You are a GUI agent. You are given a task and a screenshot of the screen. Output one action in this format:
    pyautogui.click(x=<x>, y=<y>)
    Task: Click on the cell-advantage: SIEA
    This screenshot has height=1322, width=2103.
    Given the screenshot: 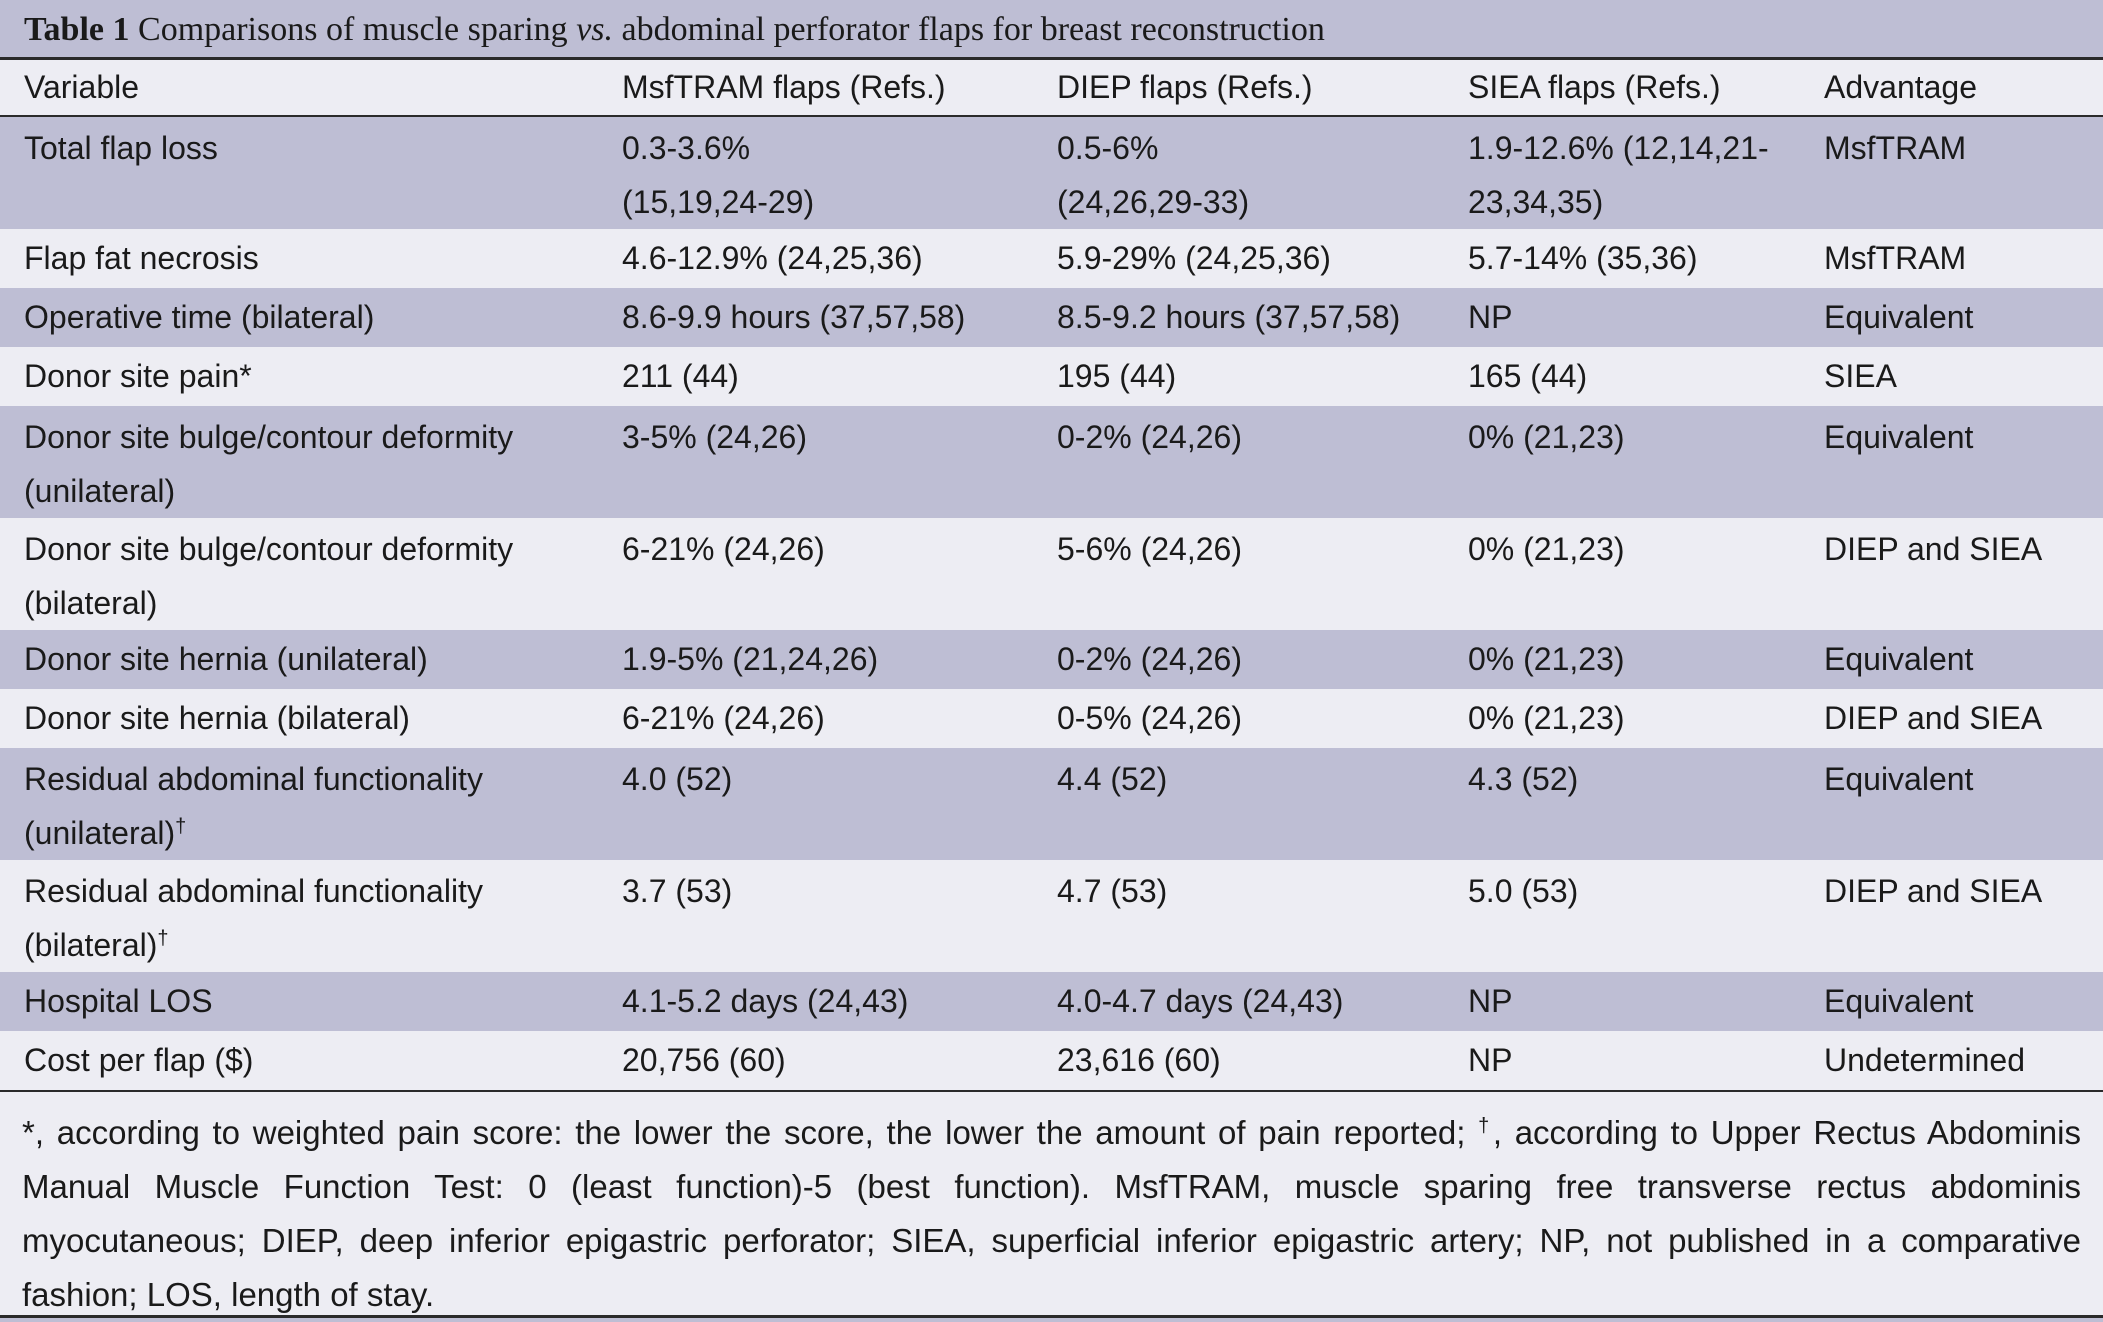 What is the action you would take?
    pyautogui.click(x=1860, y=376)
    